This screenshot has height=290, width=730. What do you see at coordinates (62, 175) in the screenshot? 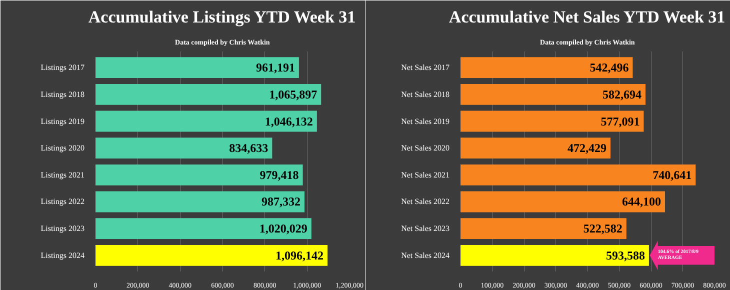
I see `y-tick-label: Listings 2021` at bounding box center [62, 175].